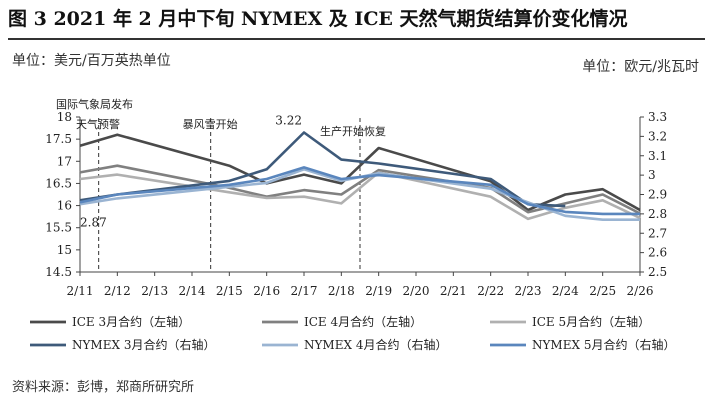 The height and width of the screenshot is (404, 713). I want to click on legend-label: NYMEX 3月合约（右轴）, so click(143, 344).